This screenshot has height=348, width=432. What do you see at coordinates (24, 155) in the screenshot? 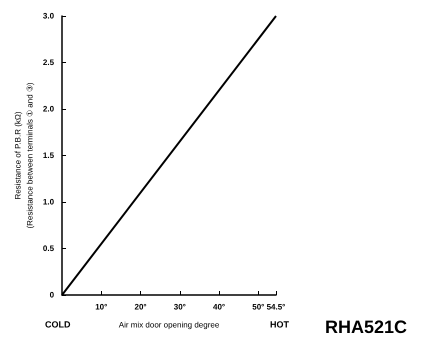
I see `y-axis-title: Resistance of P.B.R (kΩ) (Resistance between terminals ① and ③)` at bounding box center [24, 155].